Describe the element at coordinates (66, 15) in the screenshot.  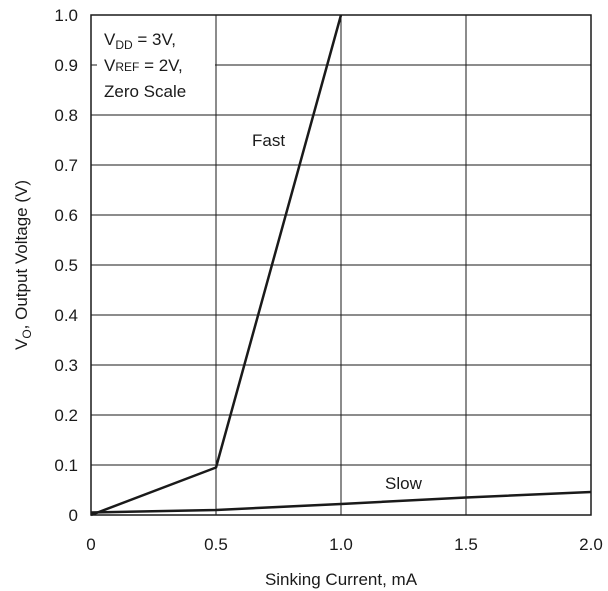
I see `y-tick-label: 1.0` at that location.